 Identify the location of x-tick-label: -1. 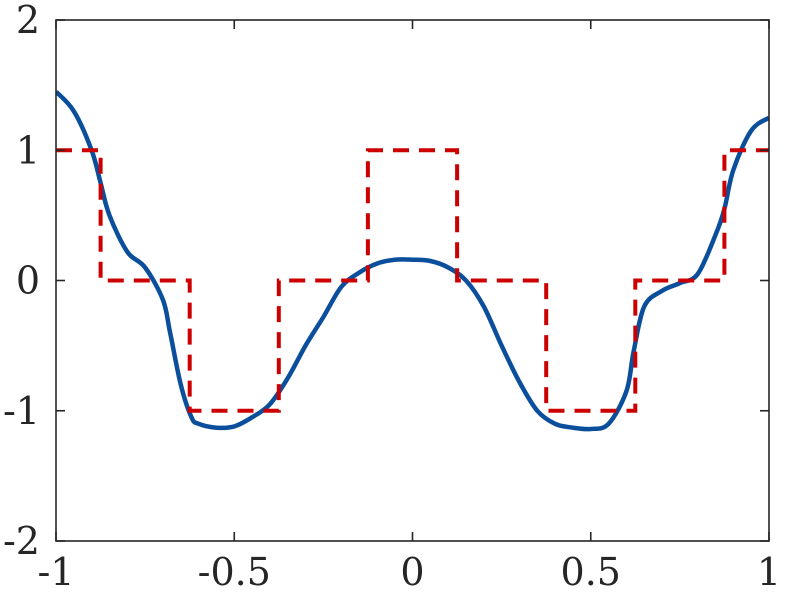
(55, 572).